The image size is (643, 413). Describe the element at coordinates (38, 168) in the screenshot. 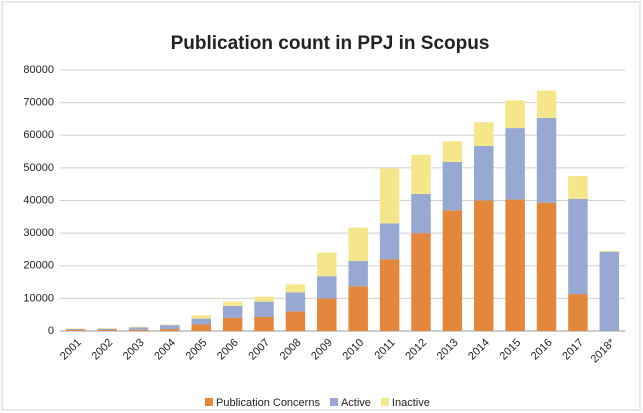

I see `y-tick-label: 50000` at that location.